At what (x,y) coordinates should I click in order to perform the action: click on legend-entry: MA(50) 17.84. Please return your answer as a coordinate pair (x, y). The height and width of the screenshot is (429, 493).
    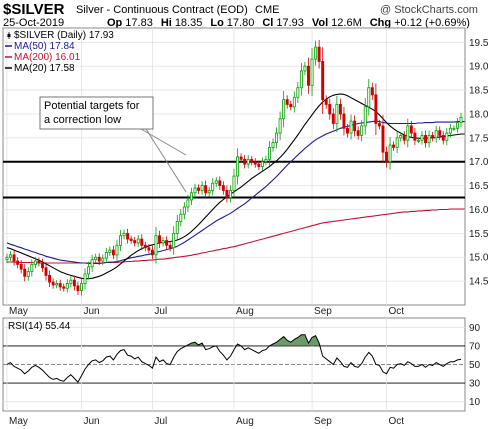
    Looking at the image, I should click on (44, 46).